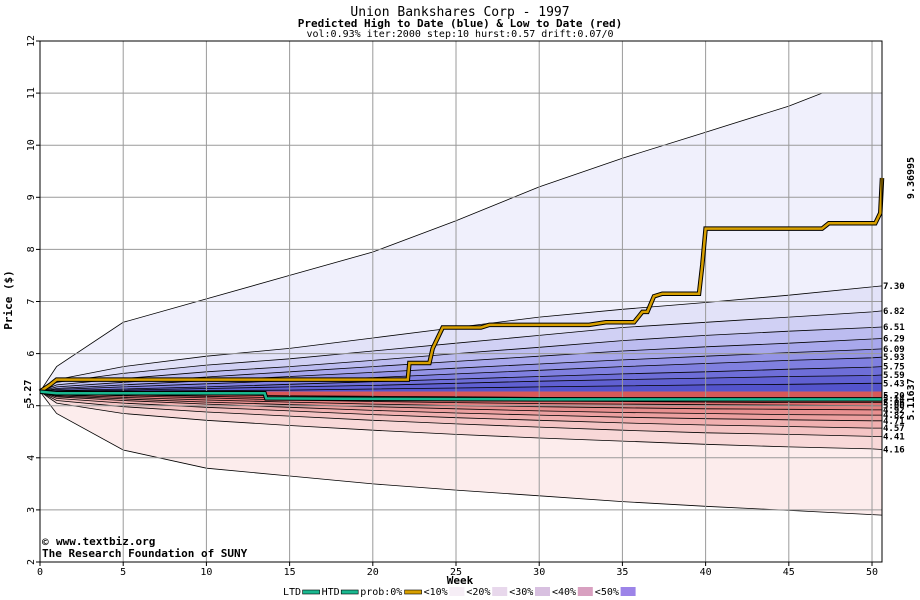  I want to click on y-tick-label: 11, so click(31, 93).